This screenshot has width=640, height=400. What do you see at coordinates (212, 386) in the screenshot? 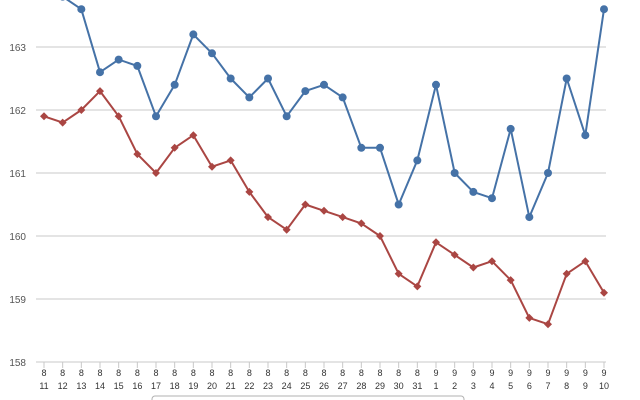
I see `x-tick-day: 20` at bounding box center [212, 386].